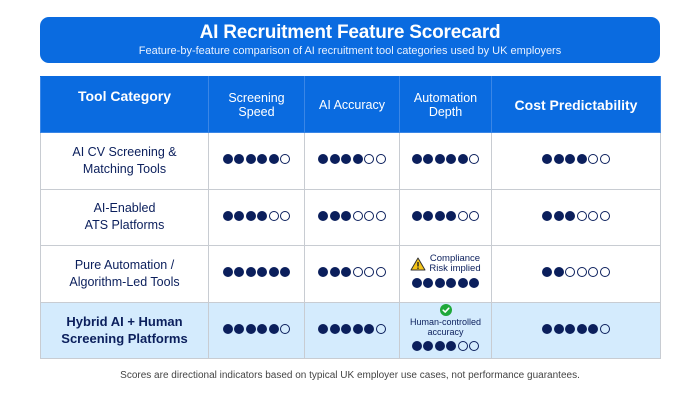 The height and width of the screenshot is (400, 700). I want to click on compliance-risk-note: Compliance Risk implied, so click(445, 264).